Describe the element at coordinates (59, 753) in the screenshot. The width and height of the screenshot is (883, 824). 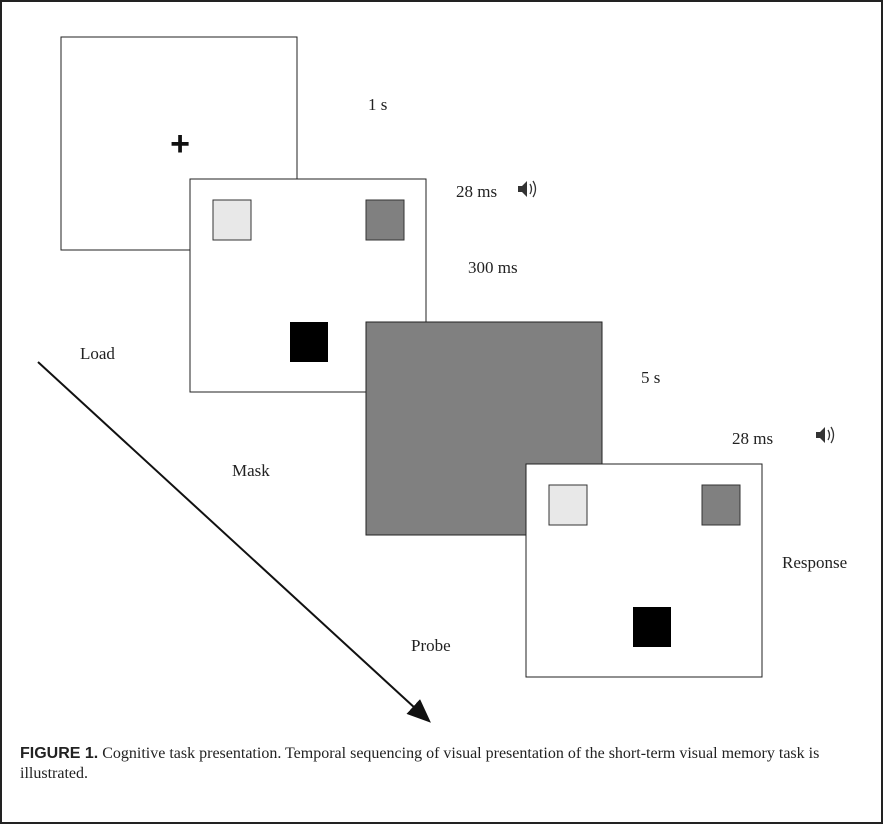
I see `caption-label: FIGURE 1.` at that location.